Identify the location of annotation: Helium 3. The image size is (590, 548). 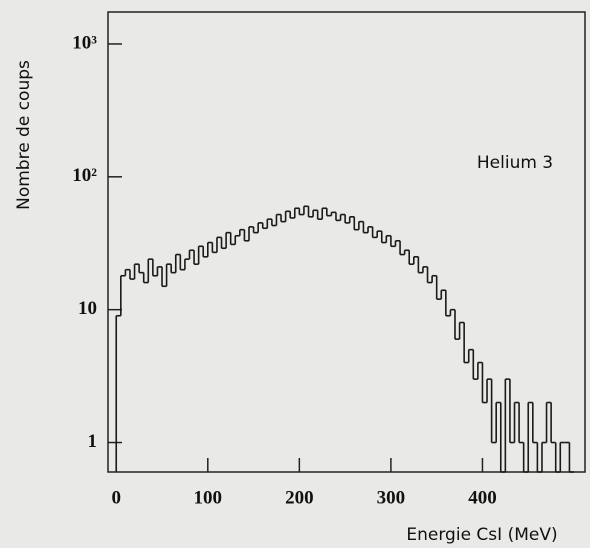
(515, 163).